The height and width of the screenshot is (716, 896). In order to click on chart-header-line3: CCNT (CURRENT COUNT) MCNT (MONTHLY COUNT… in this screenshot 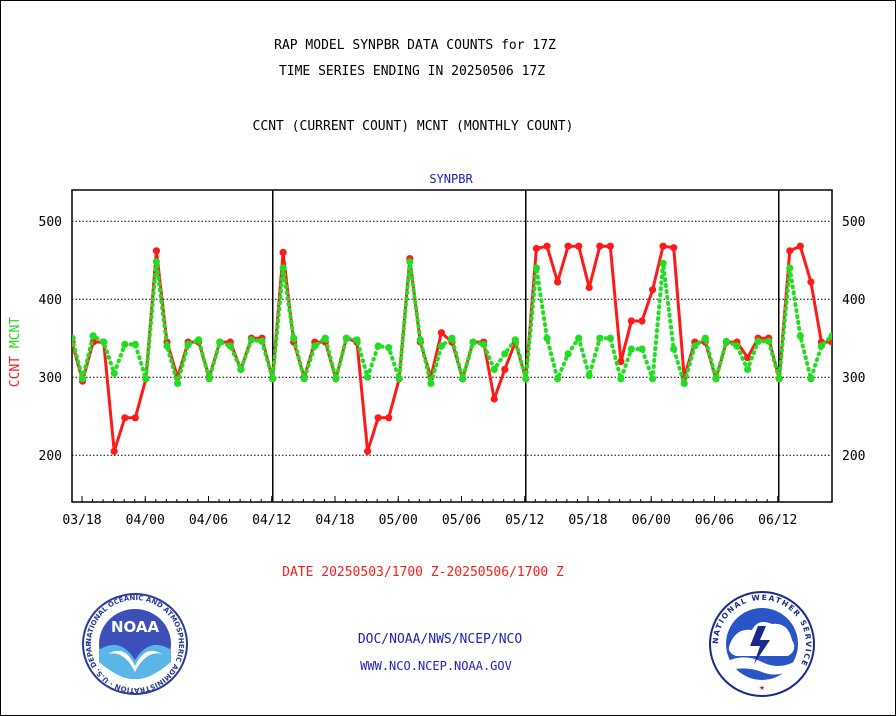, I will do `click(413, 126)`.